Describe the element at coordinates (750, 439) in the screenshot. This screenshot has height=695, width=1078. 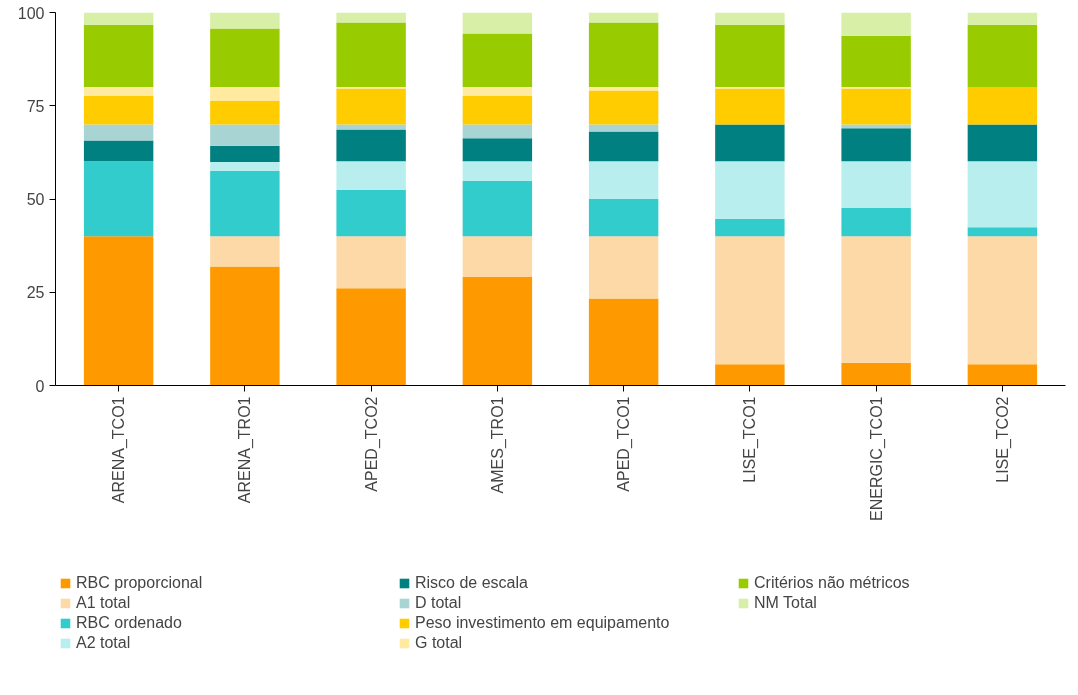
I see `x-tick-label: LISE_TCO1` at that location.